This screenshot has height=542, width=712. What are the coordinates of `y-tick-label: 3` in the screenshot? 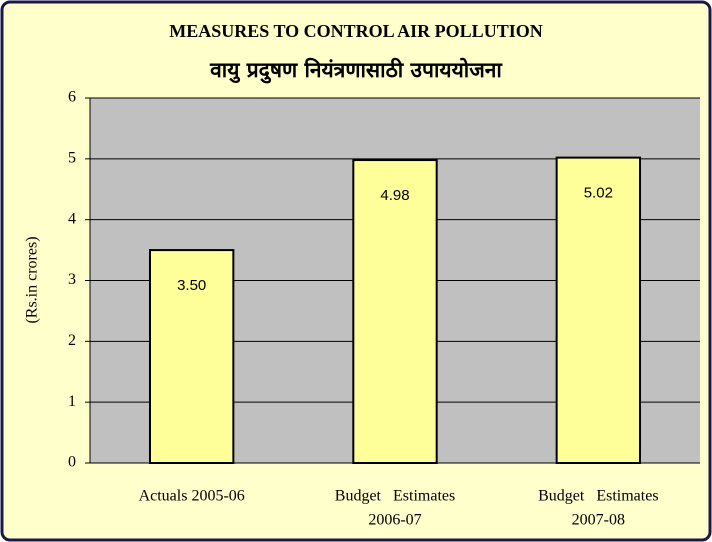 It's located at (72, 279).